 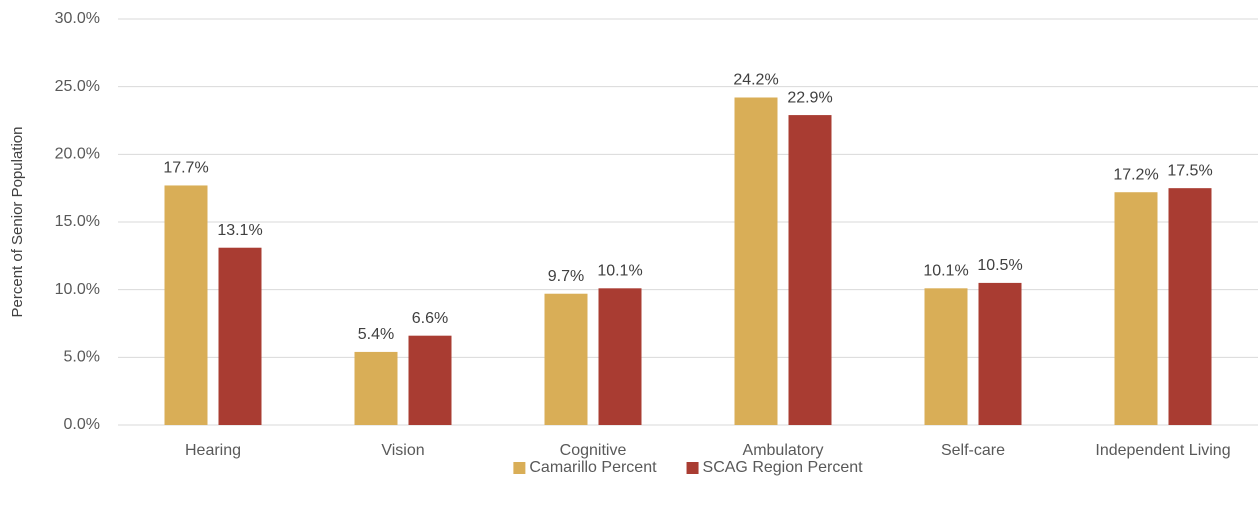 I want to click on data-label: 10.5%, so click(x=999, y=265).